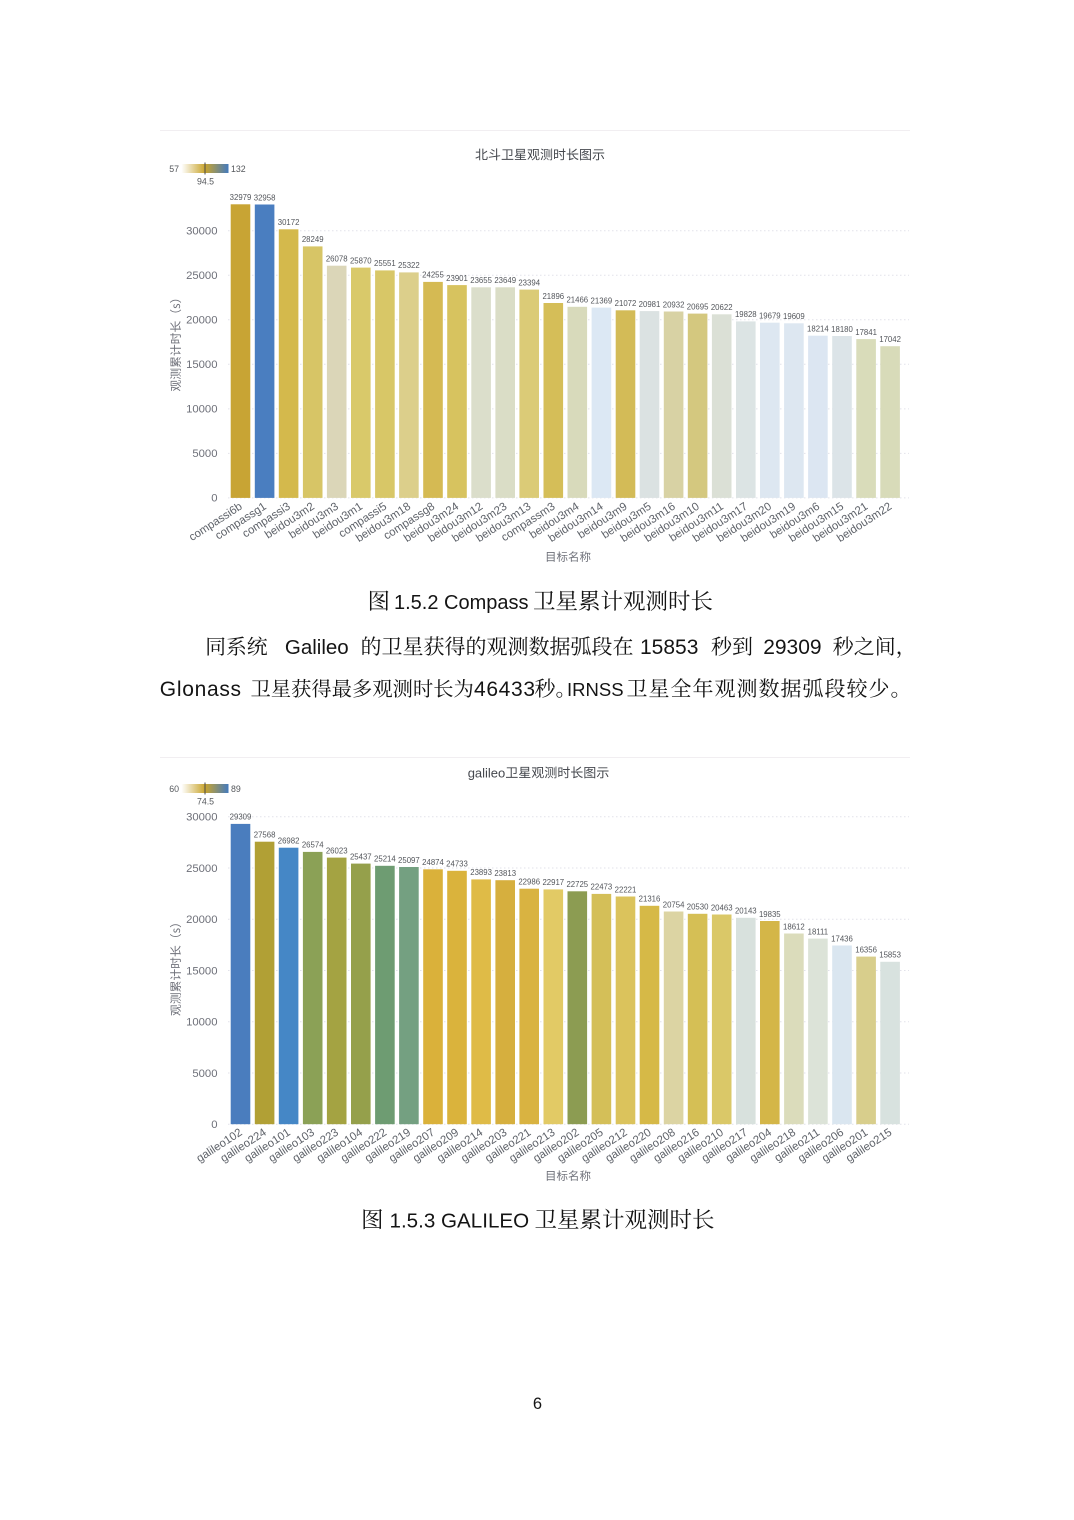 The width and height of the screenshot is (1074, 1520). What do you see at coordinates (842, 329) in the screenshot?
I see `svg-text: 18180` at bounding box center [842, 329].